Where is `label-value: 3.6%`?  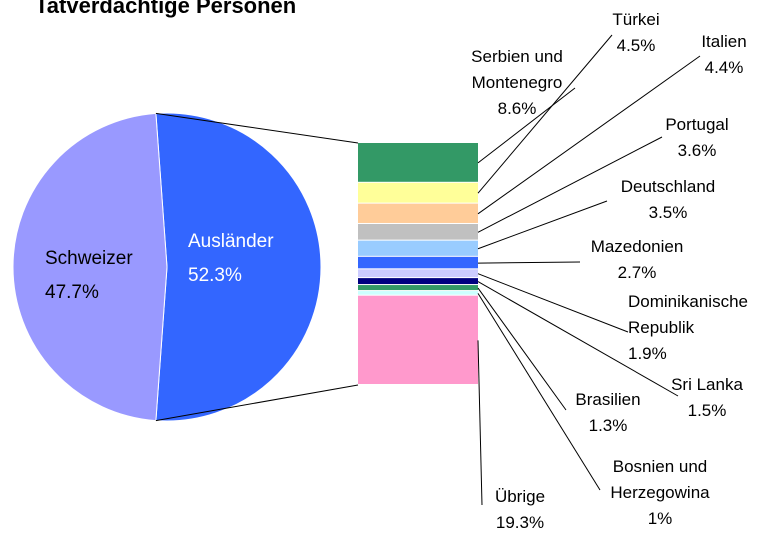 label-value: 3.6% is located at coordinates (697, 150).